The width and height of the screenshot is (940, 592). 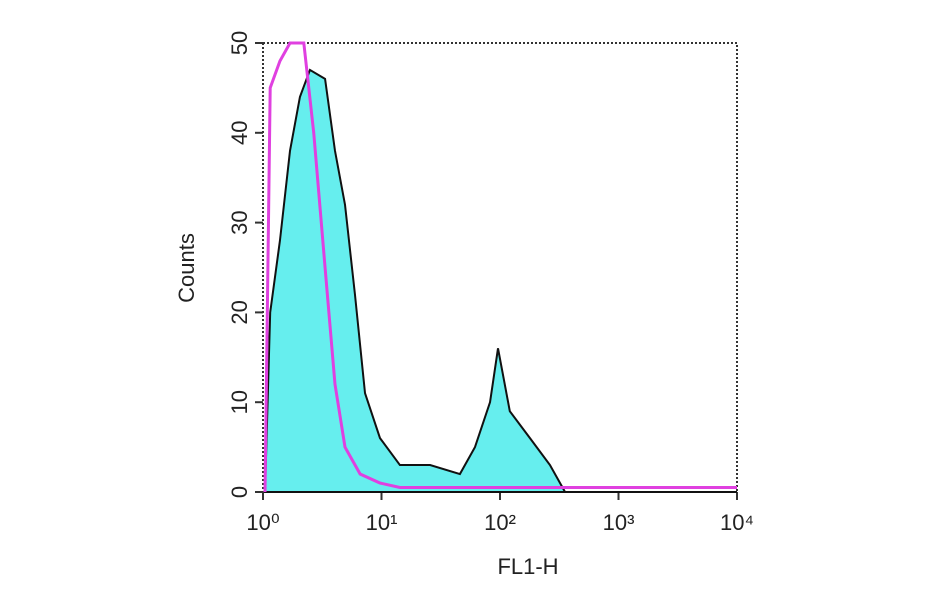 What do you see at coordinates (737, 522) in the screenshot?
I see `x-tick-label: 10⁴` at bounding box center [737, 522].